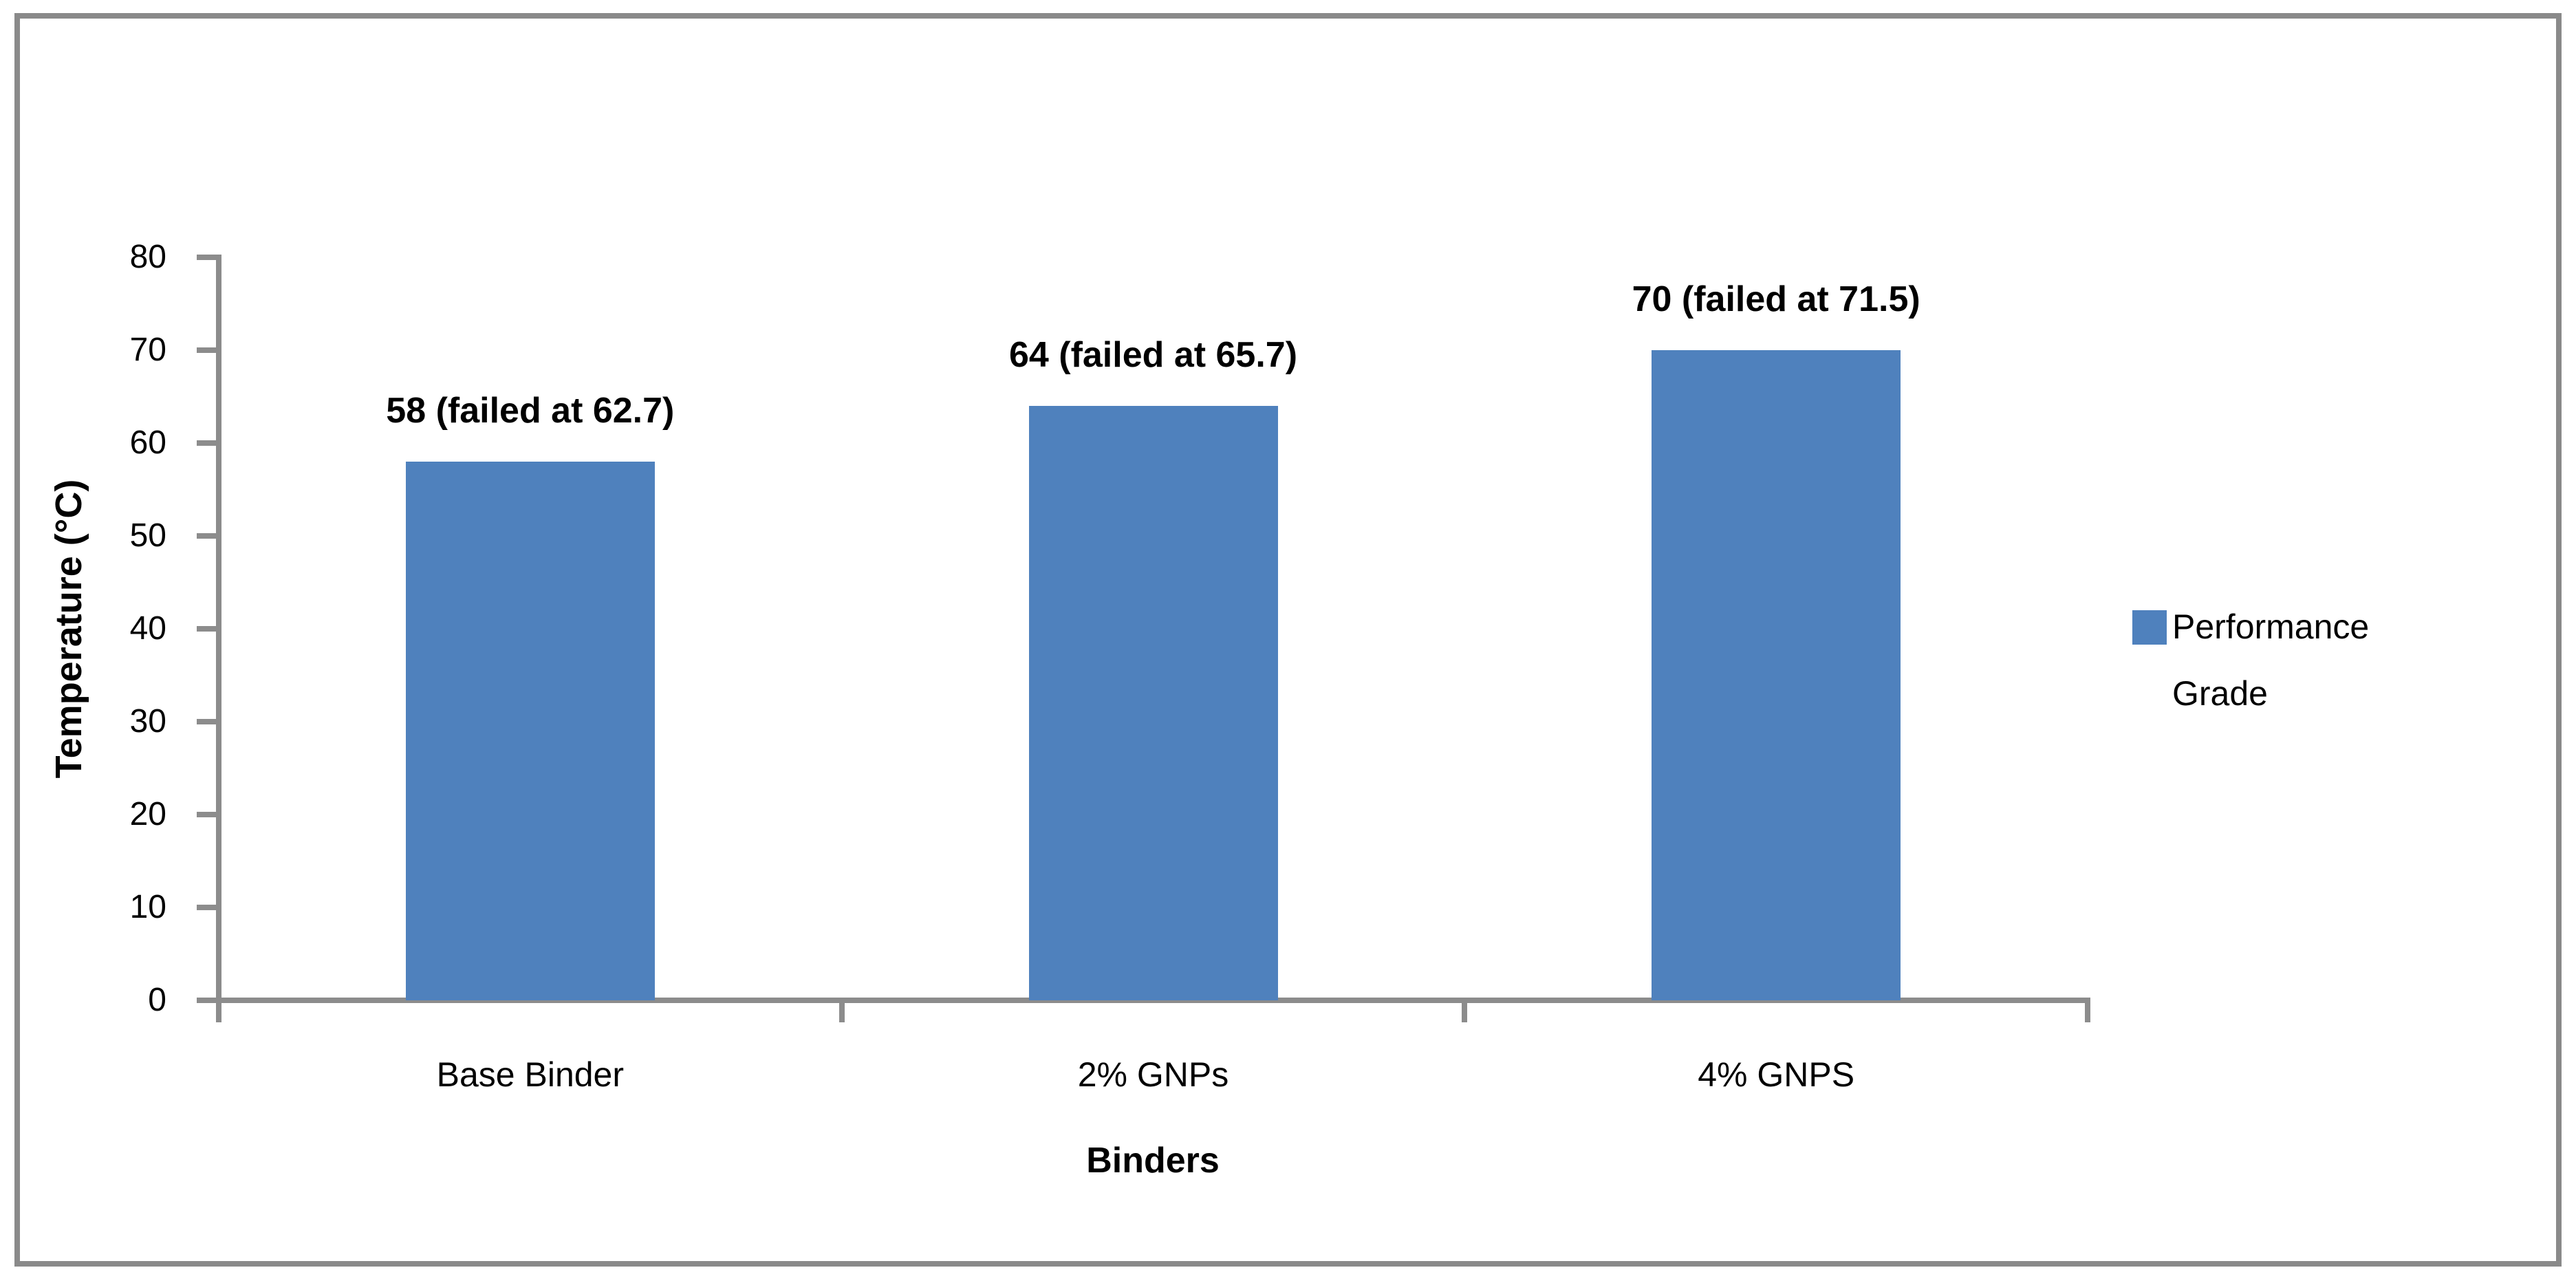 The width and height of the screenshot is (2576, 1281). I want to click on legend-swatch, so click(2149, 628).